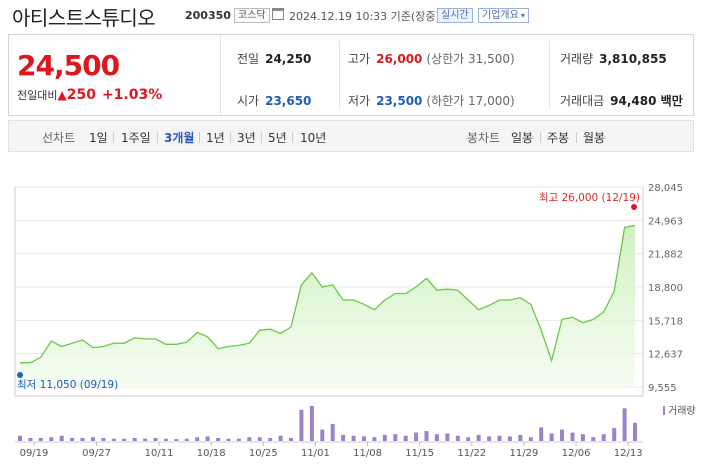  I want to click on period-5y: 5년, so click(277, 138).